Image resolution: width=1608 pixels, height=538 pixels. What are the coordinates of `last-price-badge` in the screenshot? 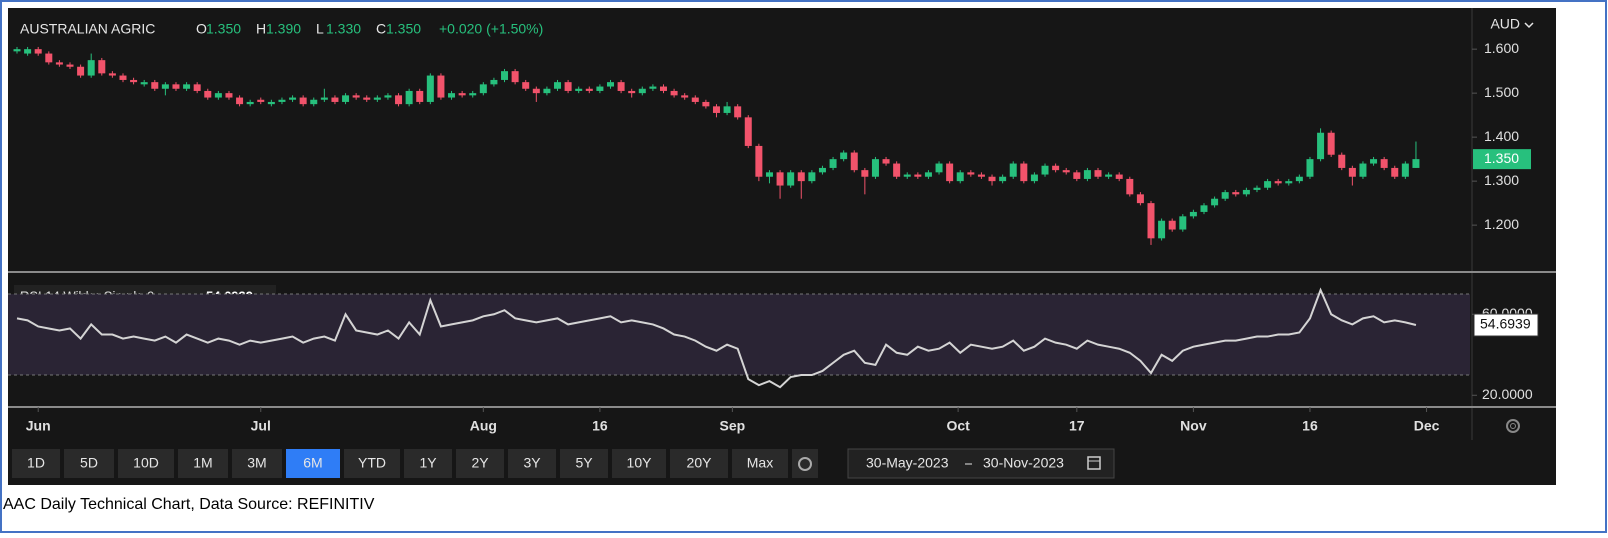 It's located at (1502, 159).